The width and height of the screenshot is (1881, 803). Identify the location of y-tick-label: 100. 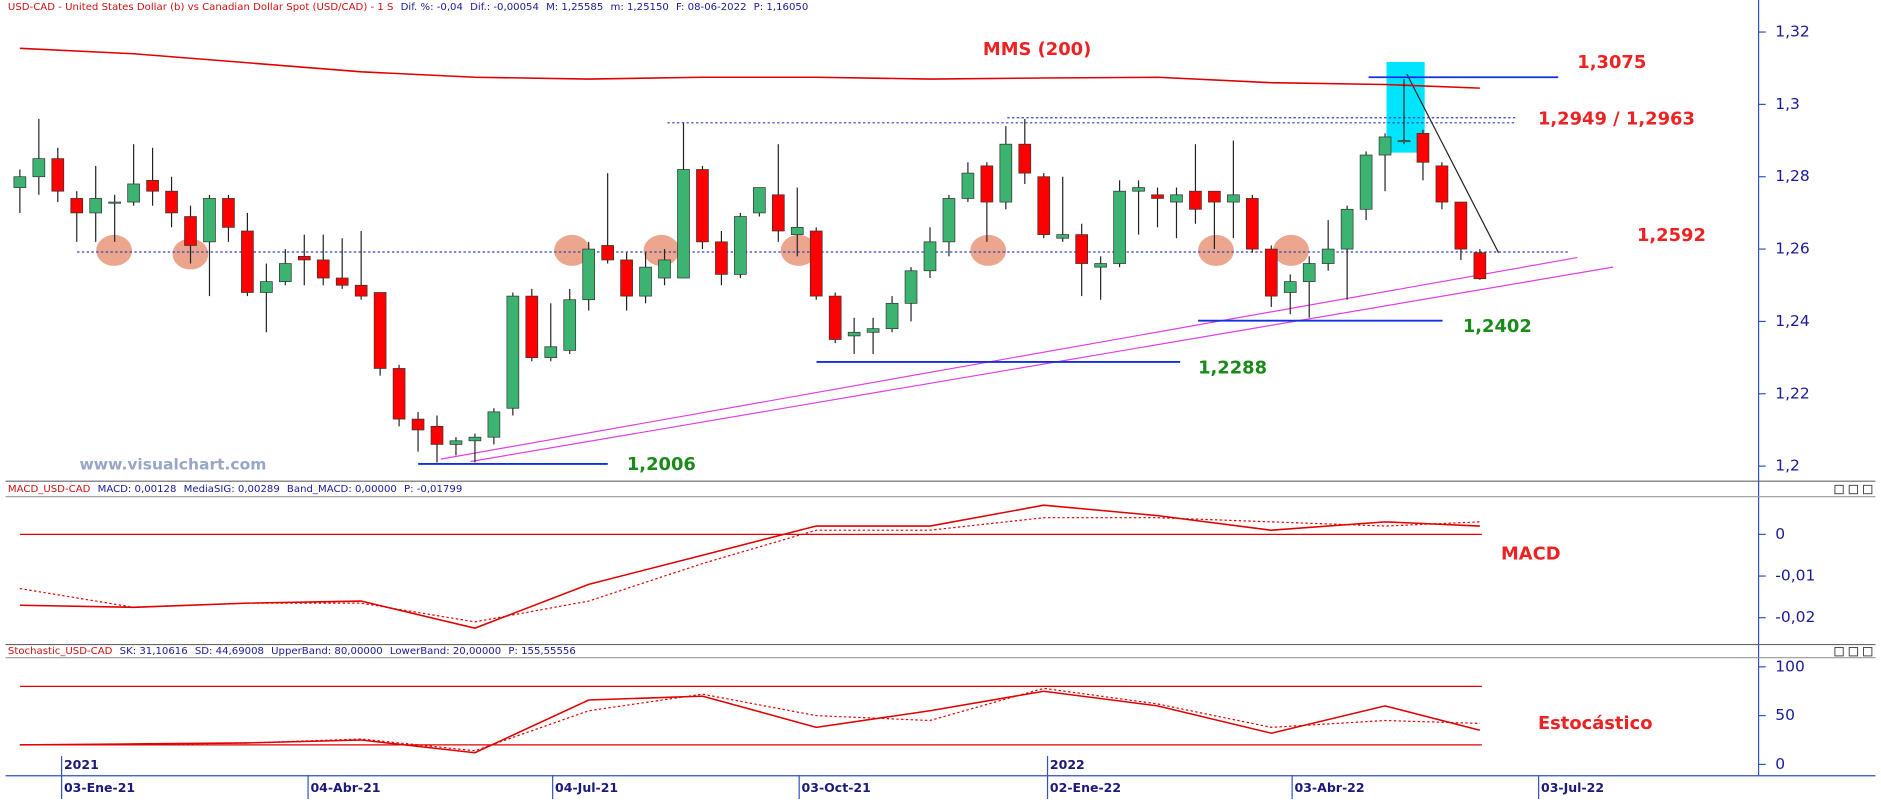
(1790, 666).